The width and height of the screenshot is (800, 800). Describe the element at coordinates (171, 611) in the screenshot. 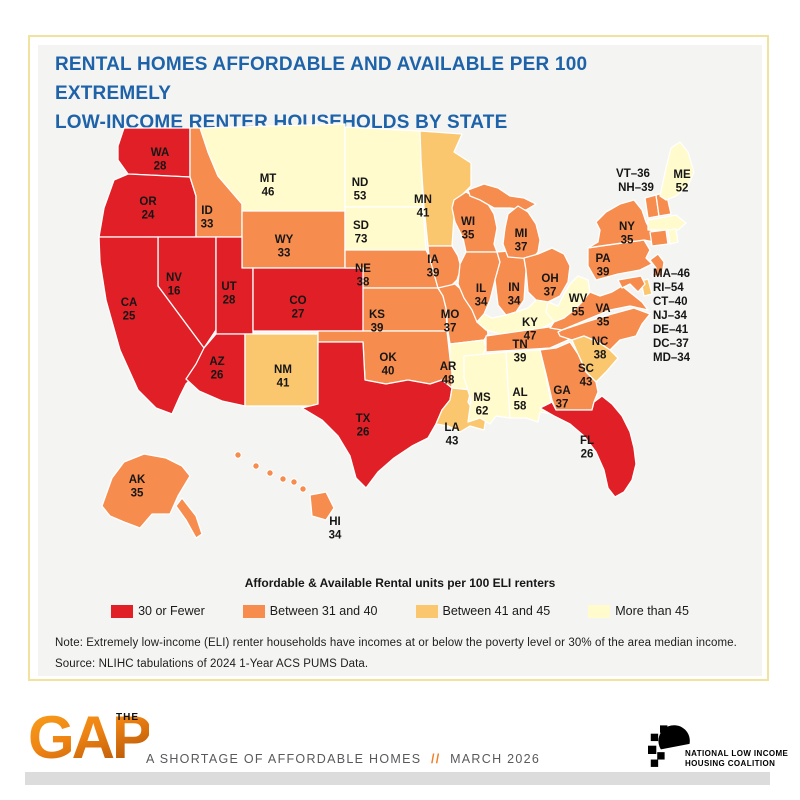

I see `legend-label-0: 30 or Fewer` at that location.